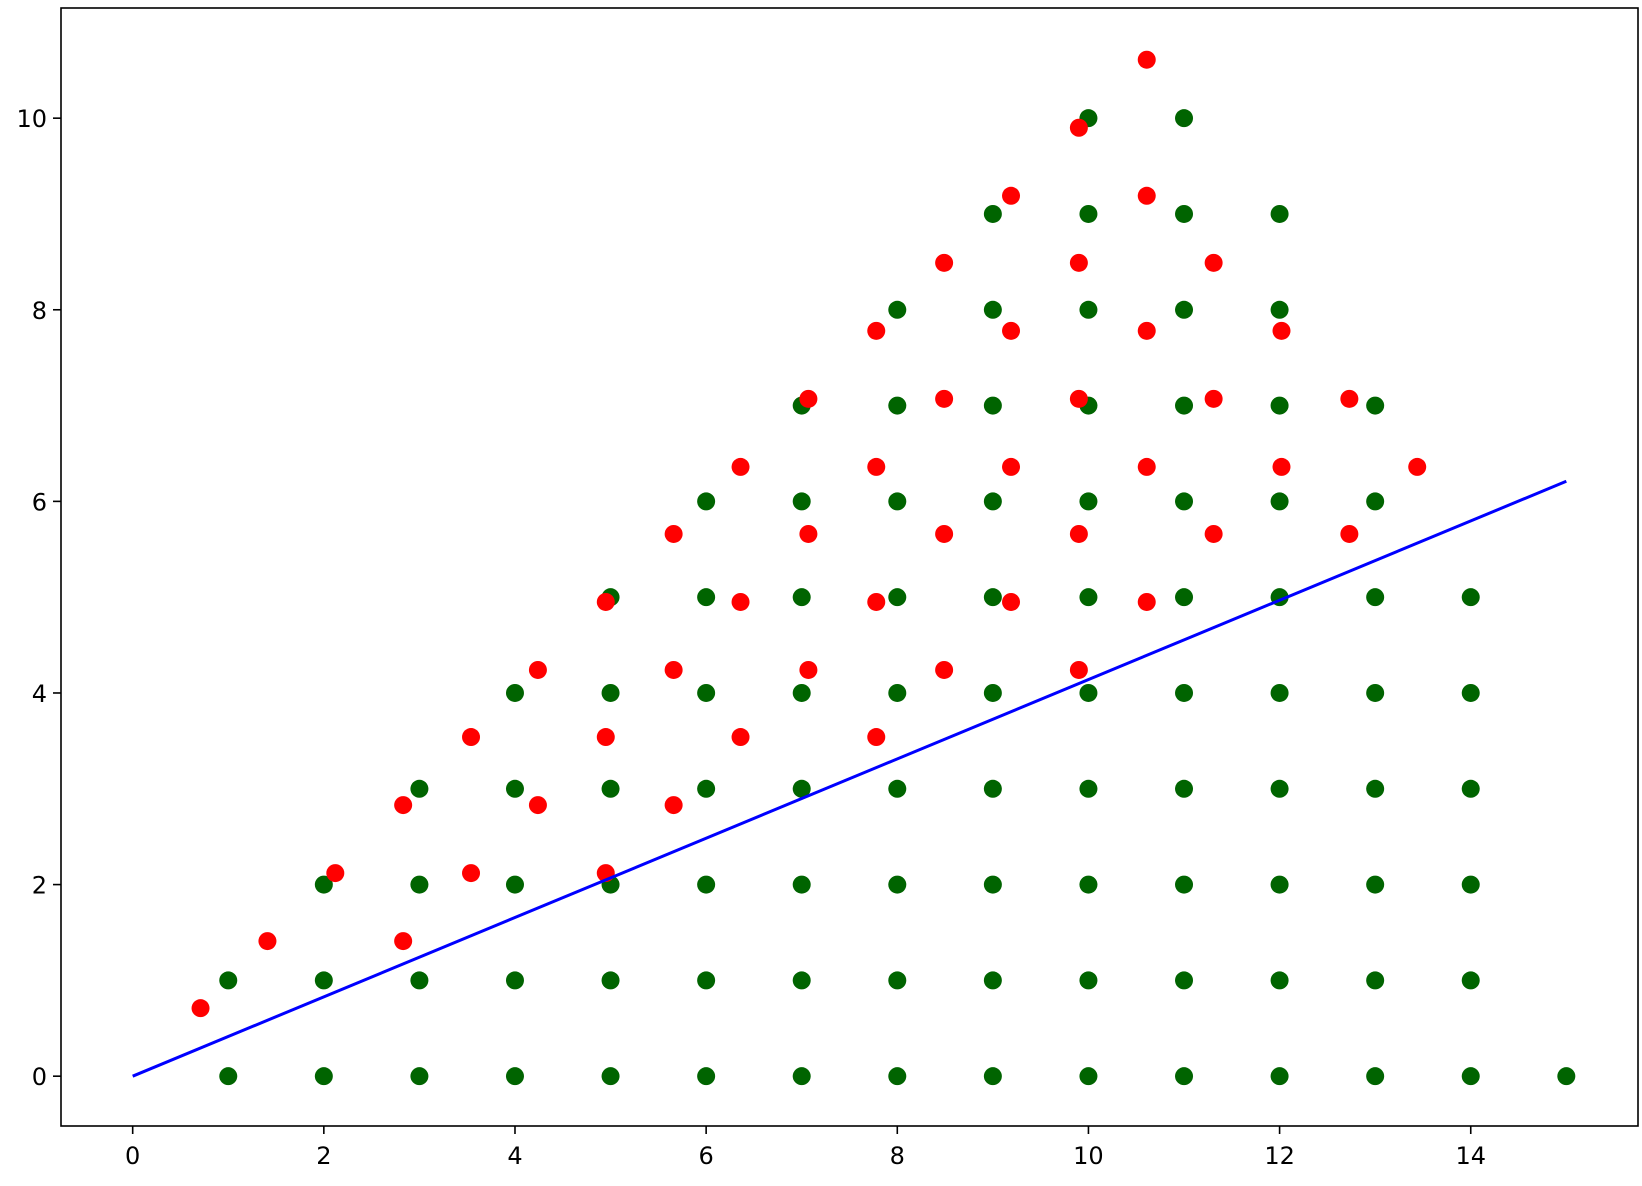 The width and height of the screenshot is (1642, 1186). I want to click on x-tick-label: 12, so click(1279, 1156).